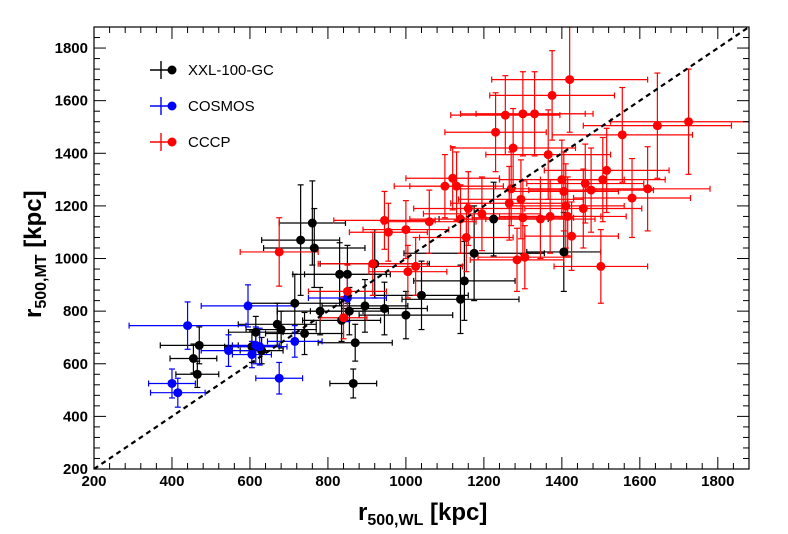  I want to click on y-axis-title: r500,MT [kpc], so click(35, 254).